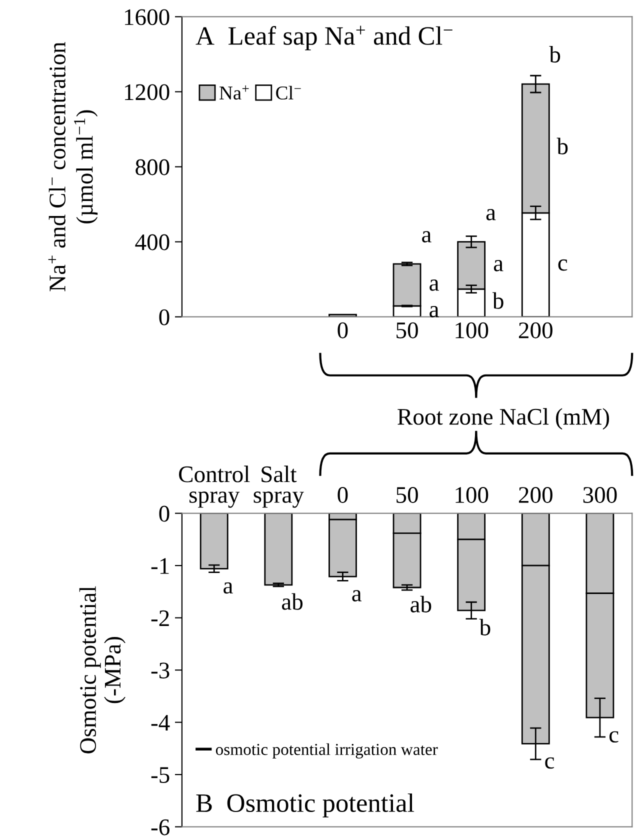 Image resolution: width=634 pixels, height=836 pixels. I want to click on y-tick-label: 800, so click(153, 167).